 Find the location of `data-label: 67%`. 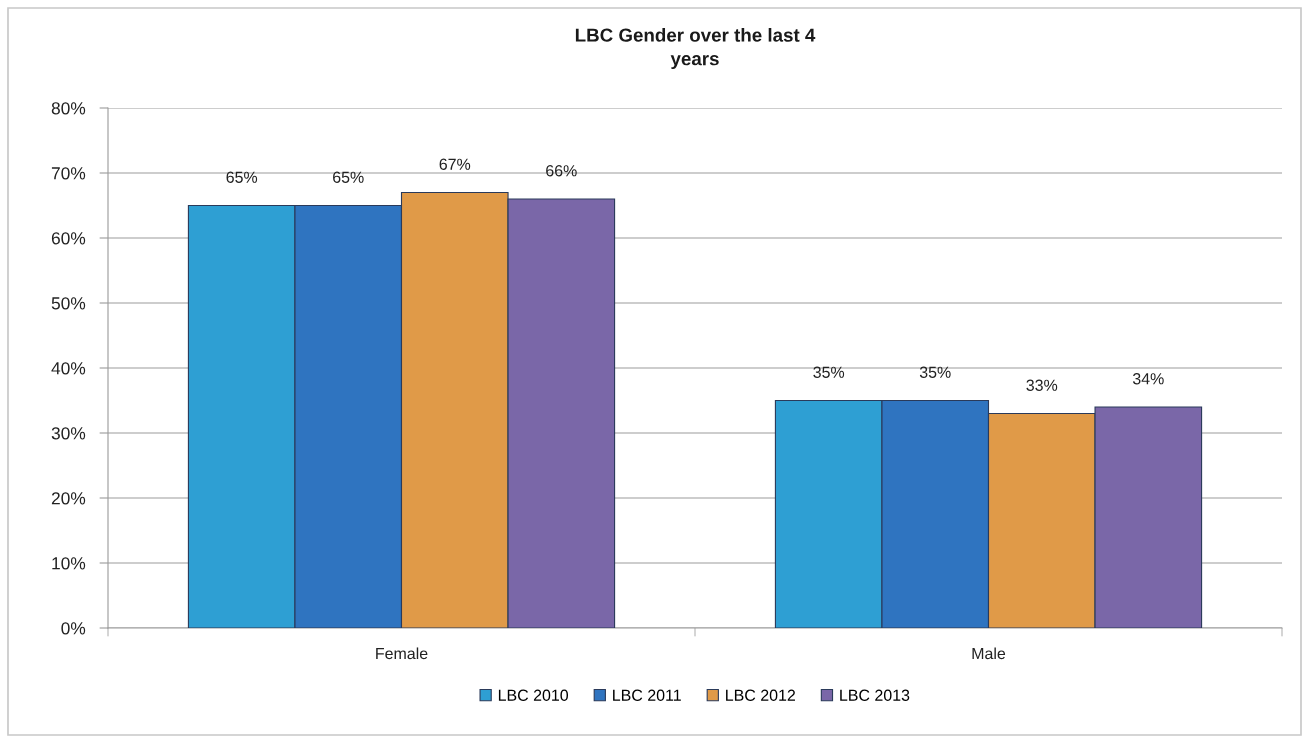

data-label: 67% is located at coordinates (455, 164).